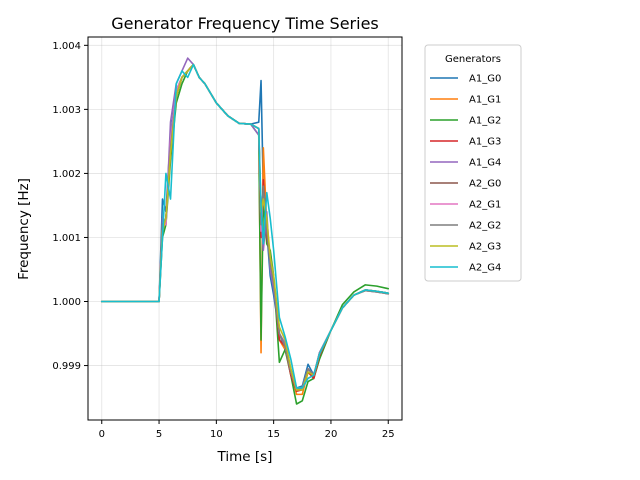  I want to click on x-tick-label: 0, so click(102, 434).